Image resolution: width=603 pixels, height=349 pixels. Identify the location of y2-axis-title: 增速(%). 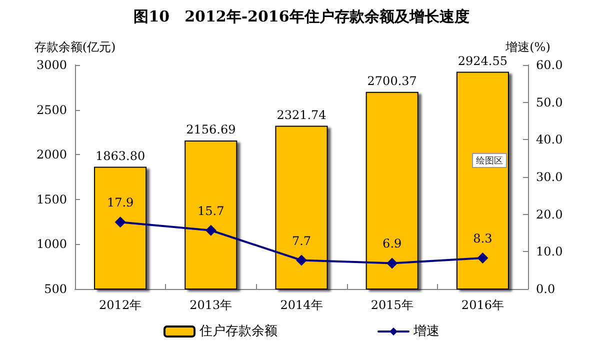
(527, 47).